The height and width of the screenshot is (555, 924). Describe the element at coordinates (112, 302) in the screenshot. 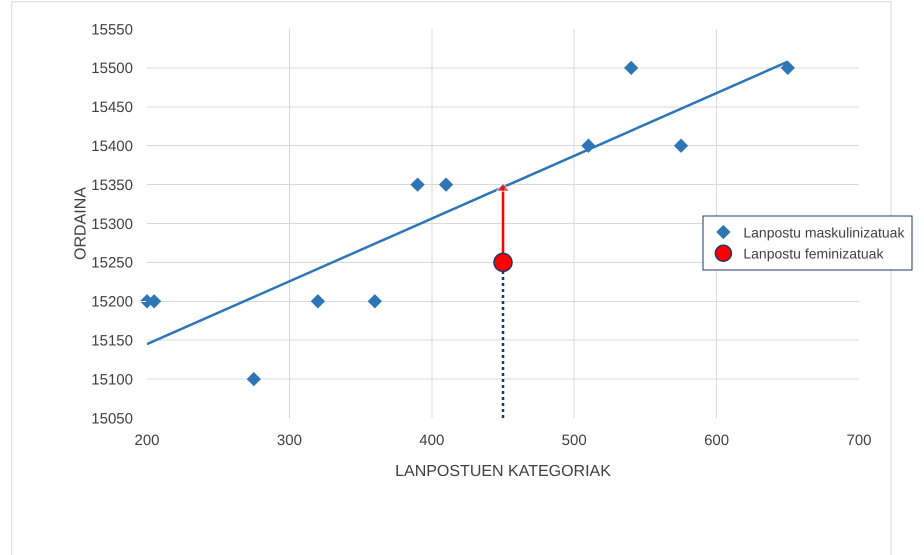

I see `y-tick-label: 15200` at that location.